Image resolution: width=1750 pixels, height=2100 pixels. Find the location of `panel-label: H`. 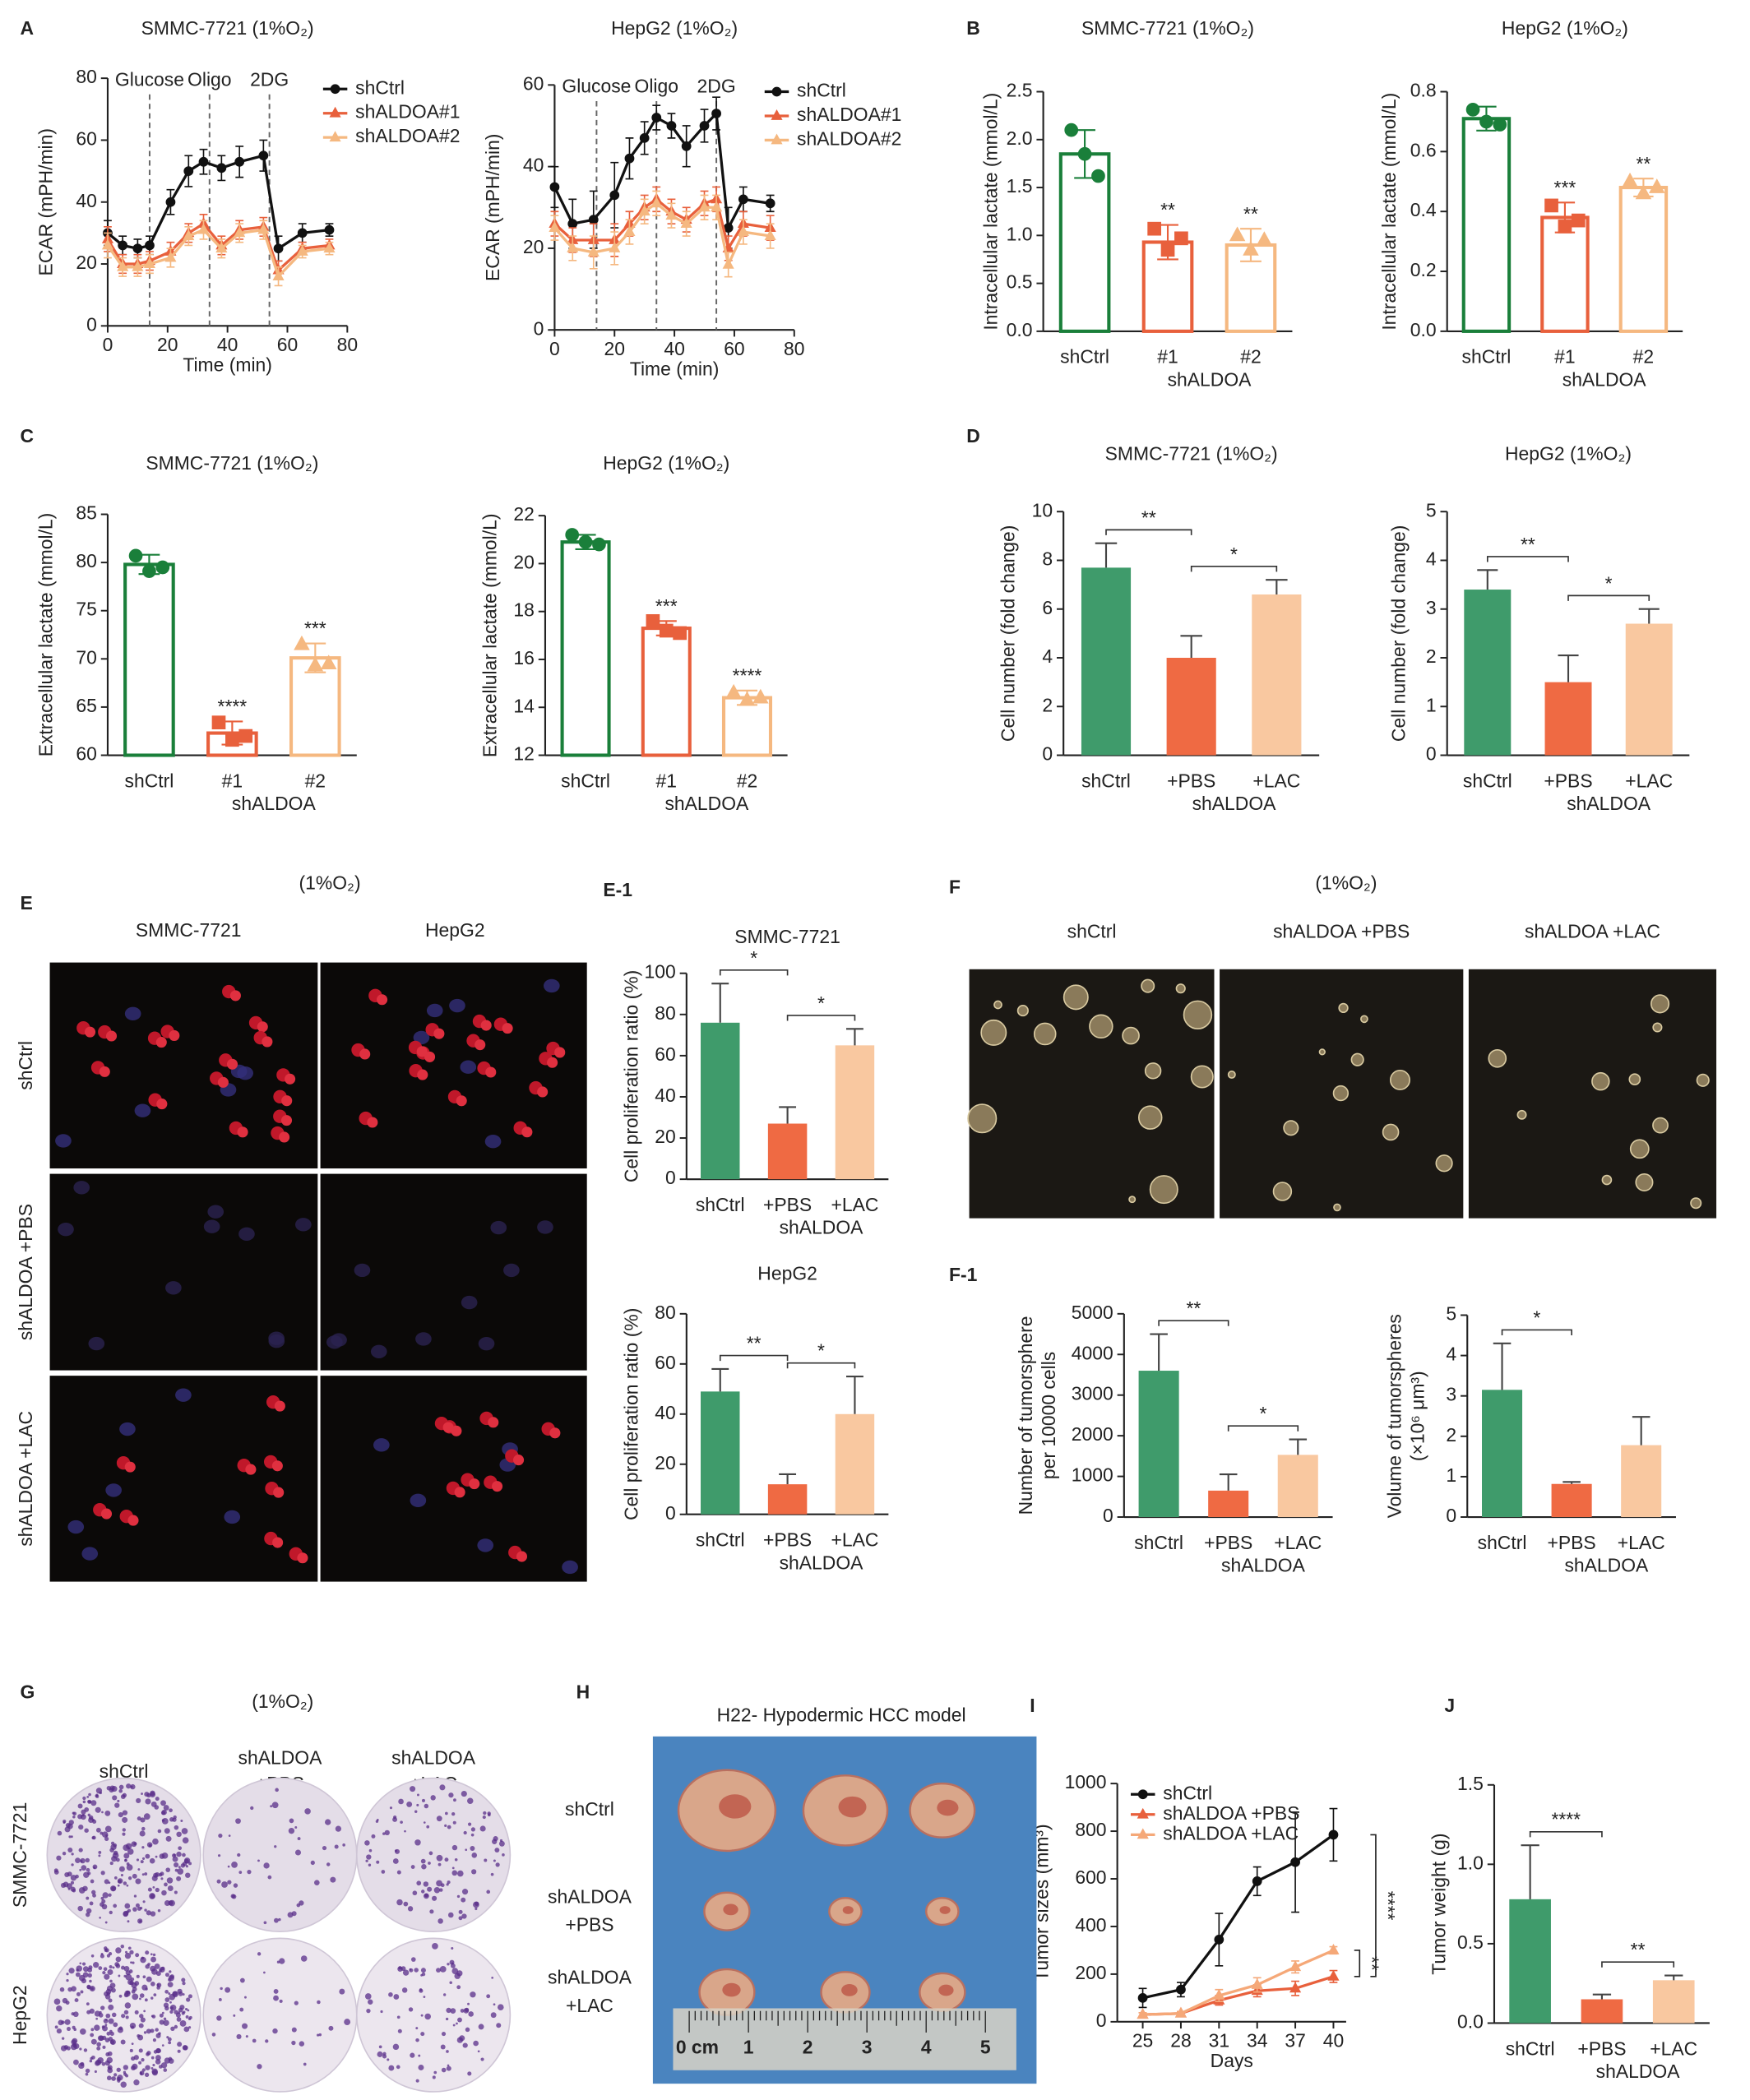

panel-label: H is located at coordinates (583, 1691).